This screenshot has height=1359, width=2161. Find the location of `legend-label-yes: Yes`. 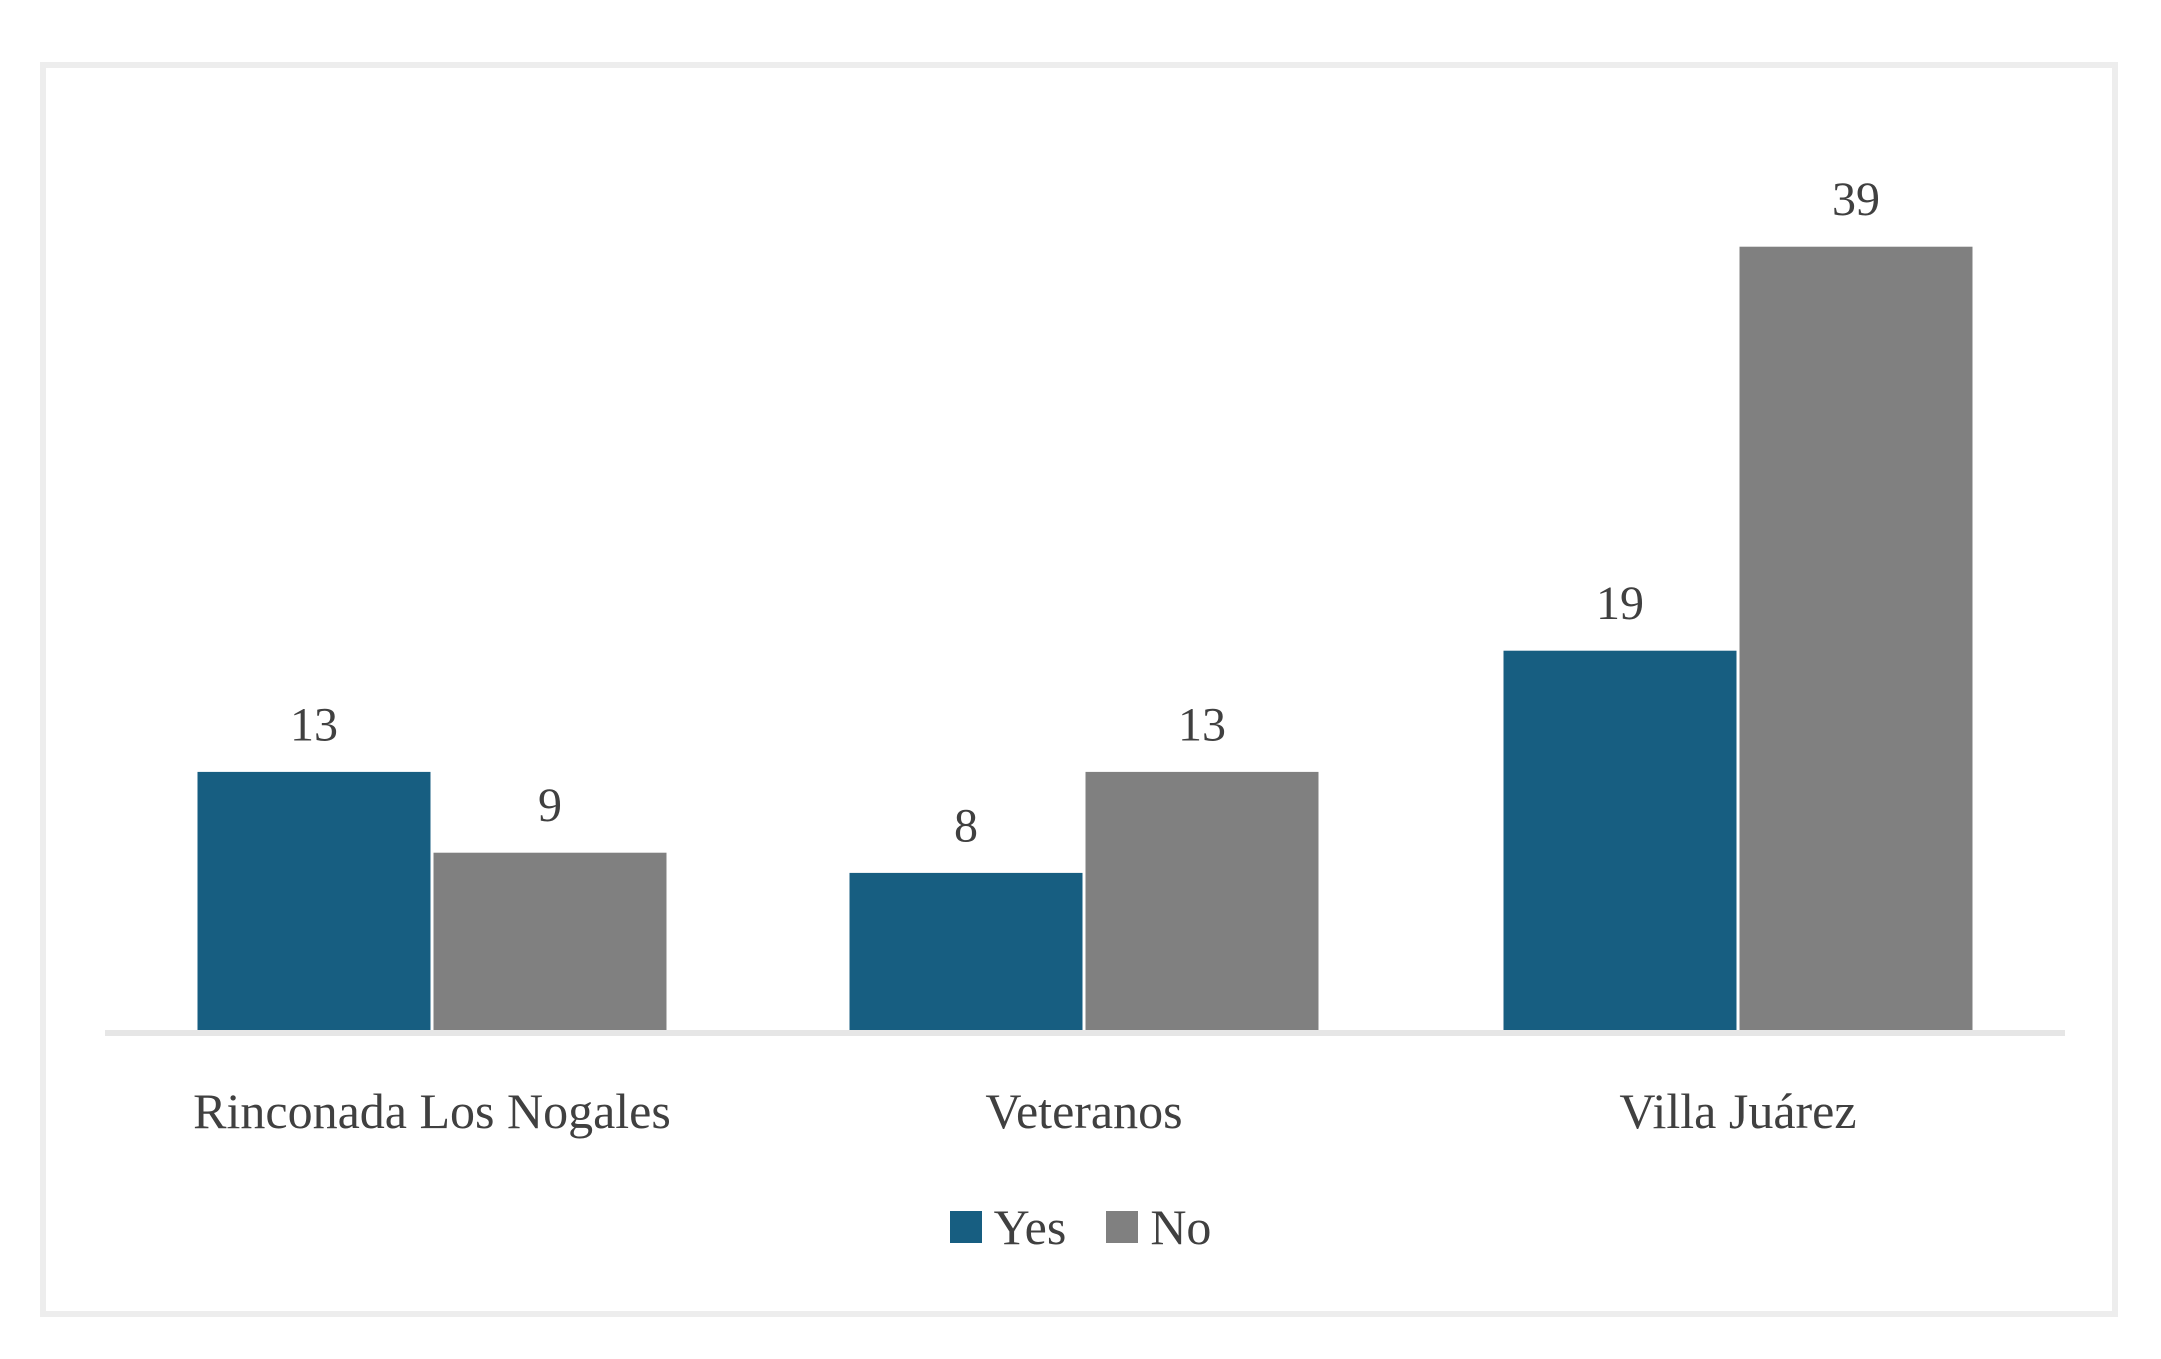

legend-label-yes: Yes is located at coordinates (1030, 1227).